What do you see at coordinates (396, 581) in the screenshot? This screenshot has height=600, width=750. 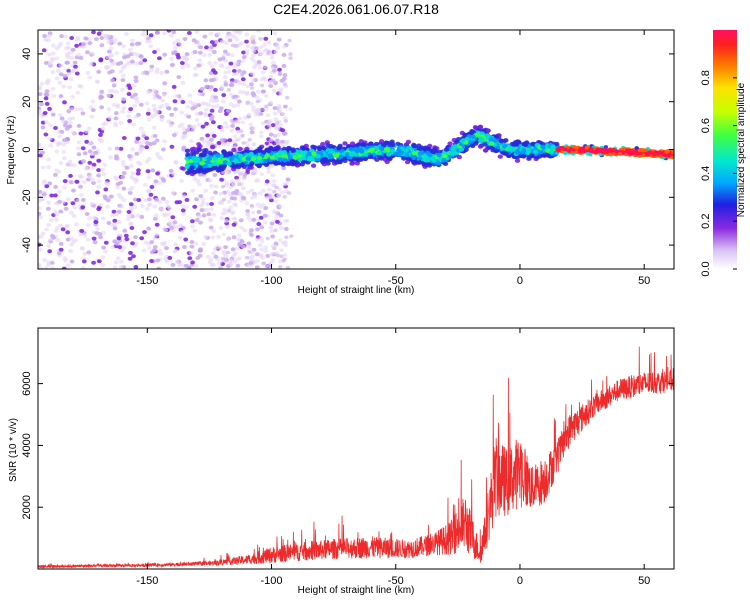 I see `snr-xtick-label: -50` at bounding box center [396, 581].